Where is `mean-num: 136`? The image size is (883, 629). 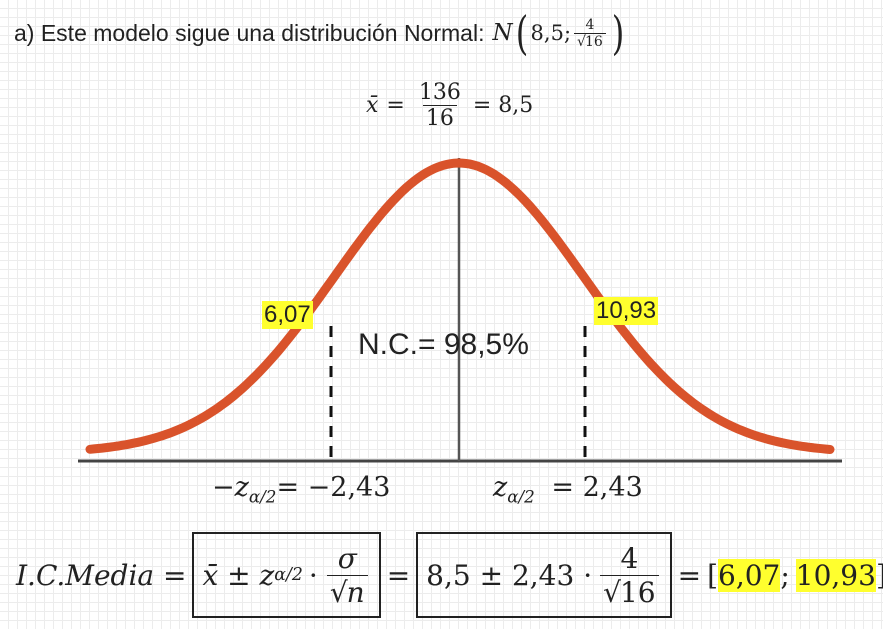
mean-num: 136 is located at coordinates (439, 92).